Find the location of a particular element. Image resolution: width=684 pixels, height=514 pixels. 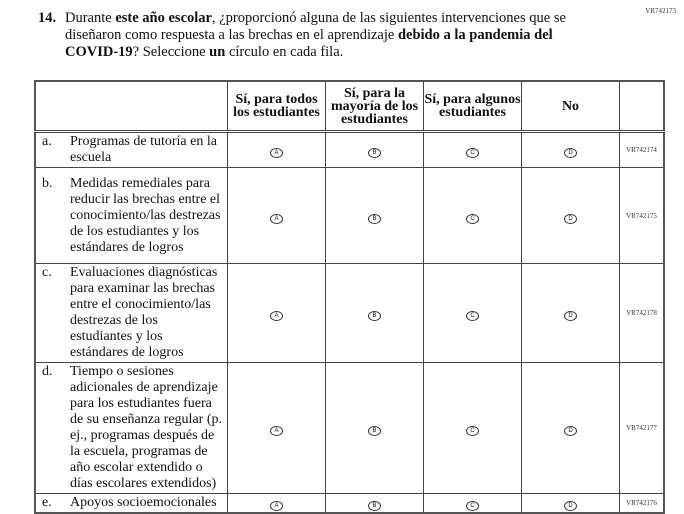

header-code-blank is located at coordinates (642, 106).